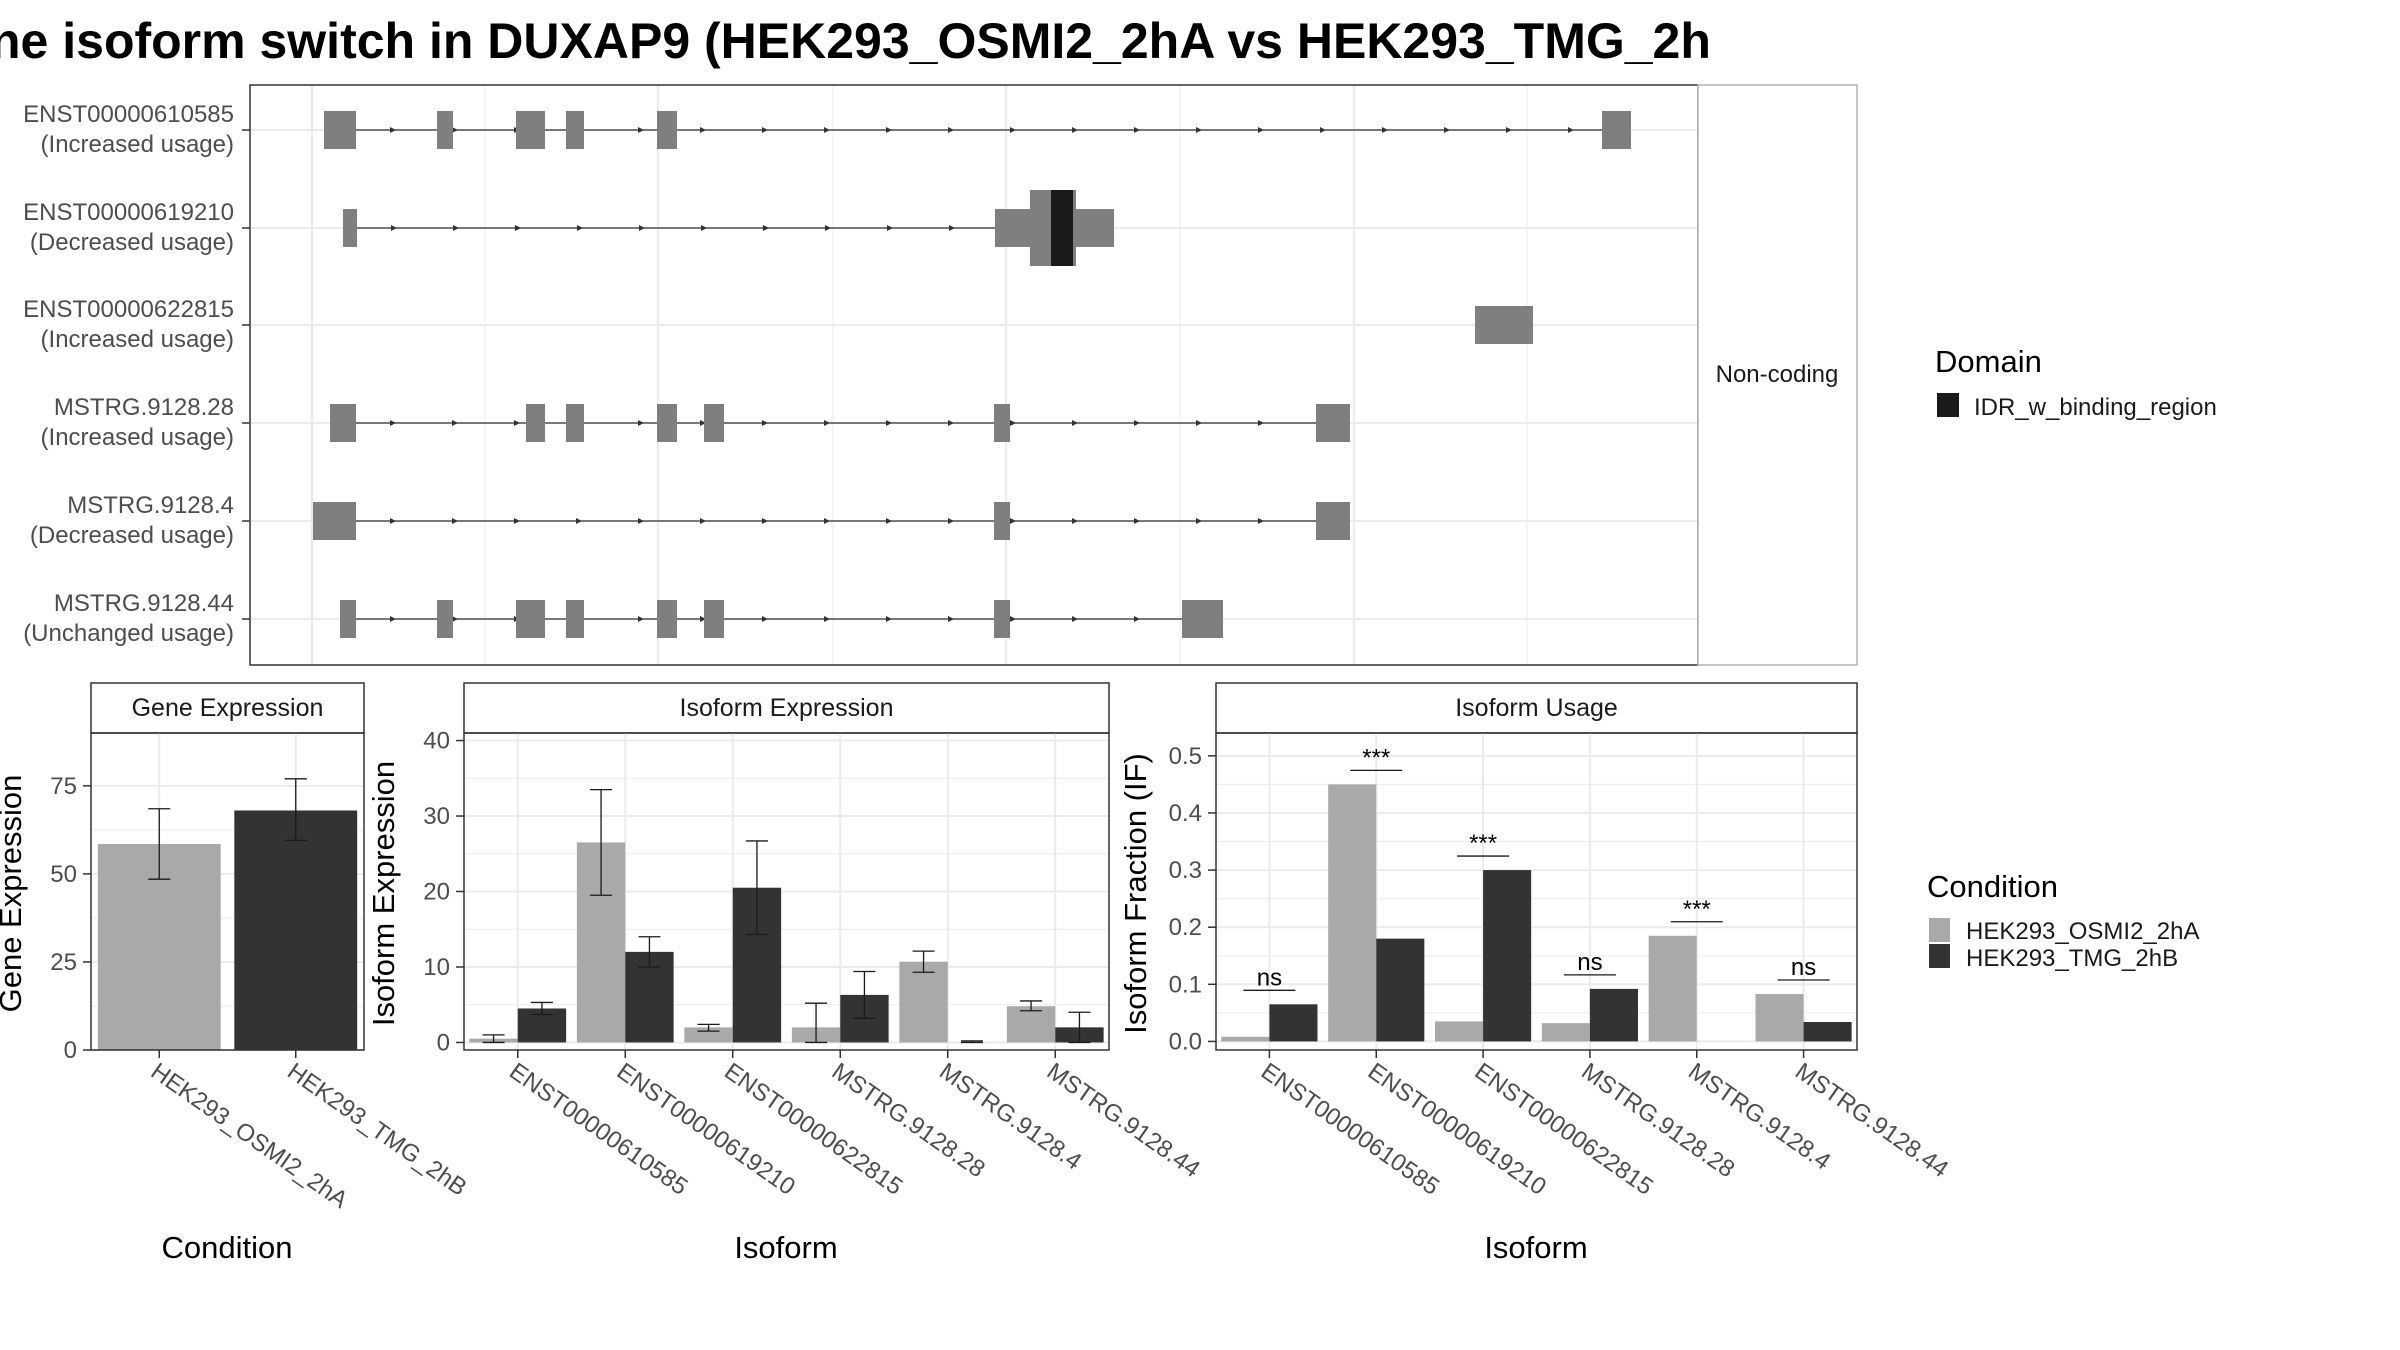 This screenshot has width=2400, height=1350. Describe the element at coordinates (14, 894) in the screenshot. I see `y-axis-title: Gene Expression` at that location.